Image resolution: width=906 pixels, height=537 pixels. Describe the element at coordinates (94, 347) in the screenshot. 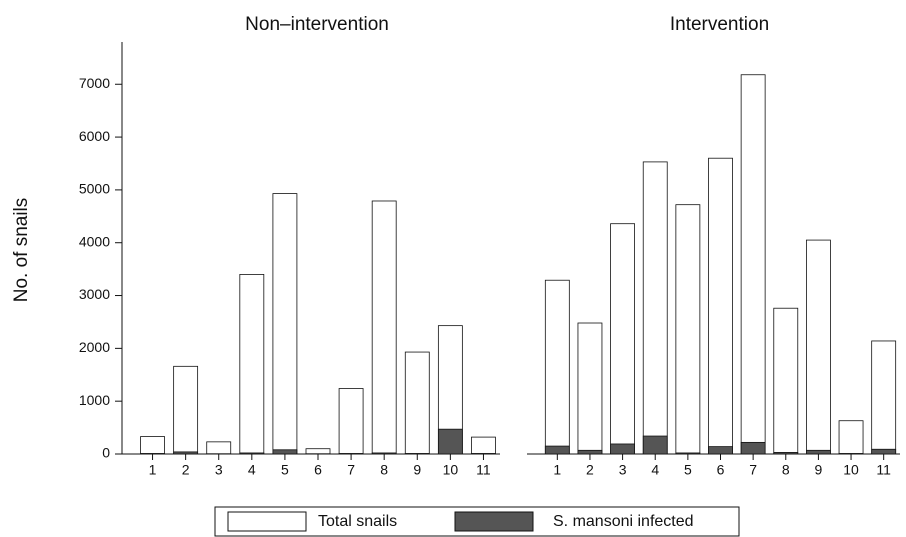

I see `y-tick-label: 2000` at that location.